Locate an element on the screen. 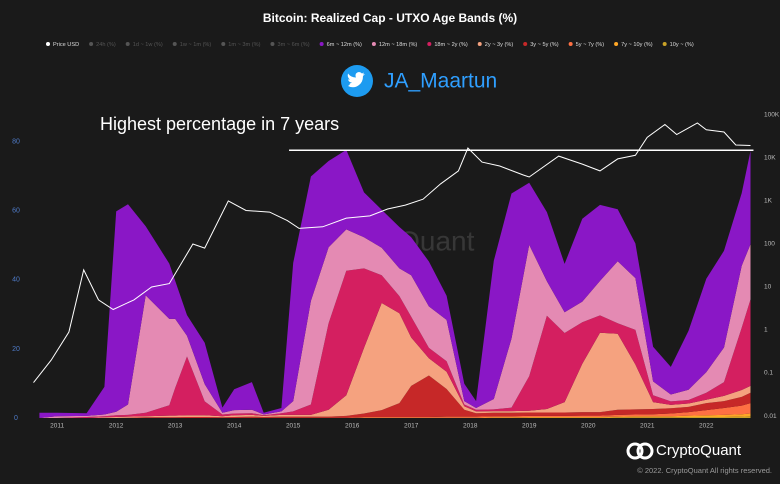 The width and height of the screenshot is (780, 484). x-tick-label: 2012 is located at coordinates (116, 426).